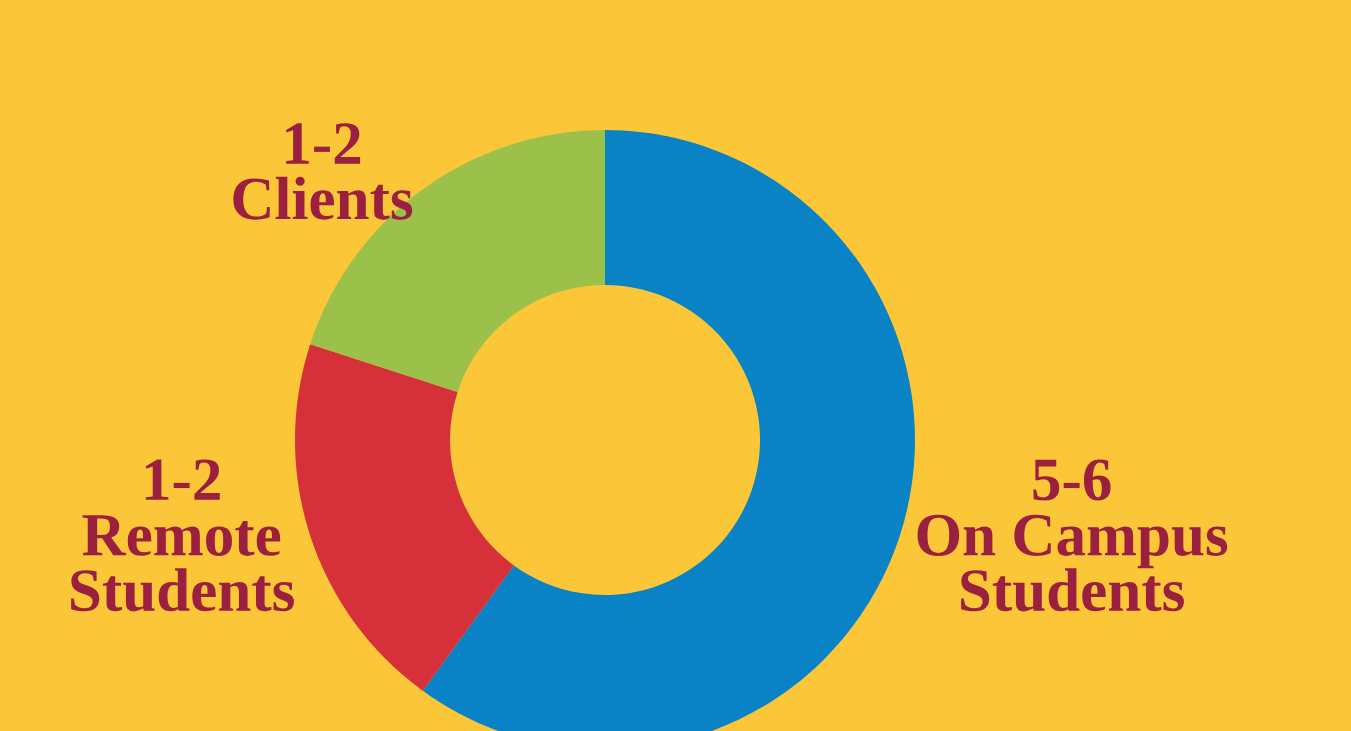 Image resolution: width=1351 pixels, height=731 pixels. What do you see at coordinates (323, 198) in the screenshot?
I see `slice-label: Clients` at bounding box center [323, 198].